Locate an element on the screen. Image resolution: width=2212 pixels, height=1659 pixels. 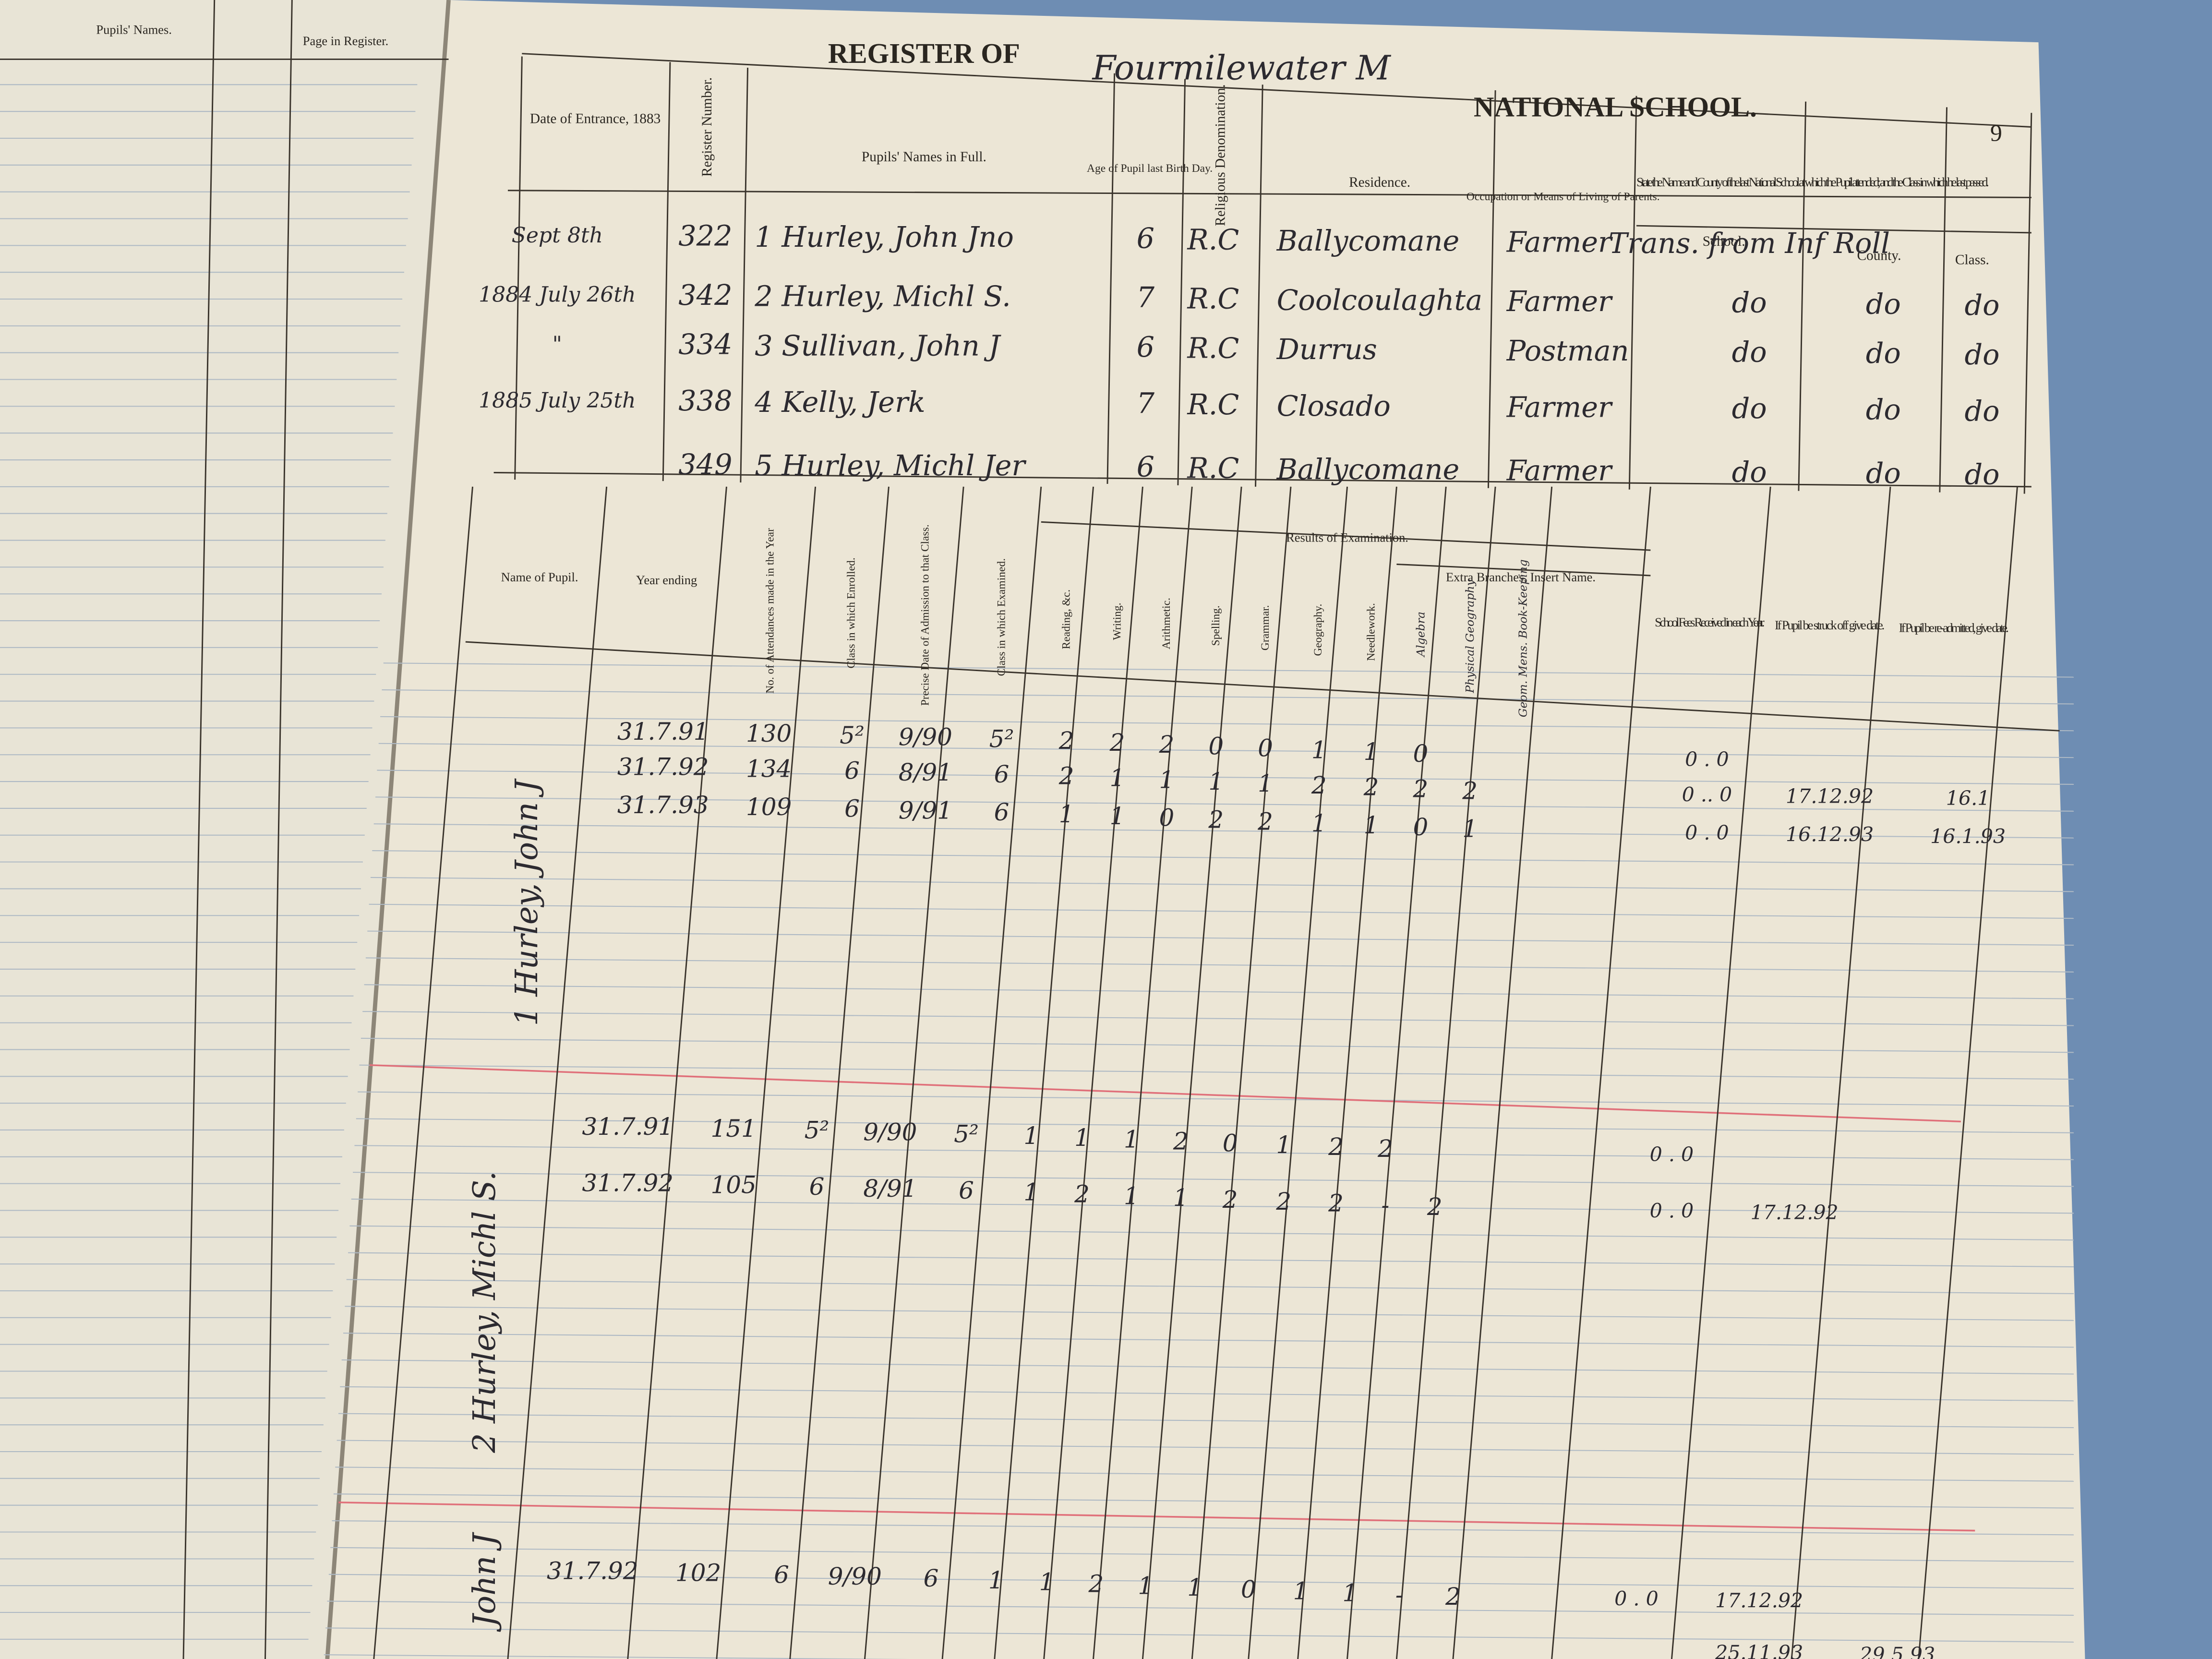
text: Precise Date of Admission to that Class. is located at coordinates (925, 615).